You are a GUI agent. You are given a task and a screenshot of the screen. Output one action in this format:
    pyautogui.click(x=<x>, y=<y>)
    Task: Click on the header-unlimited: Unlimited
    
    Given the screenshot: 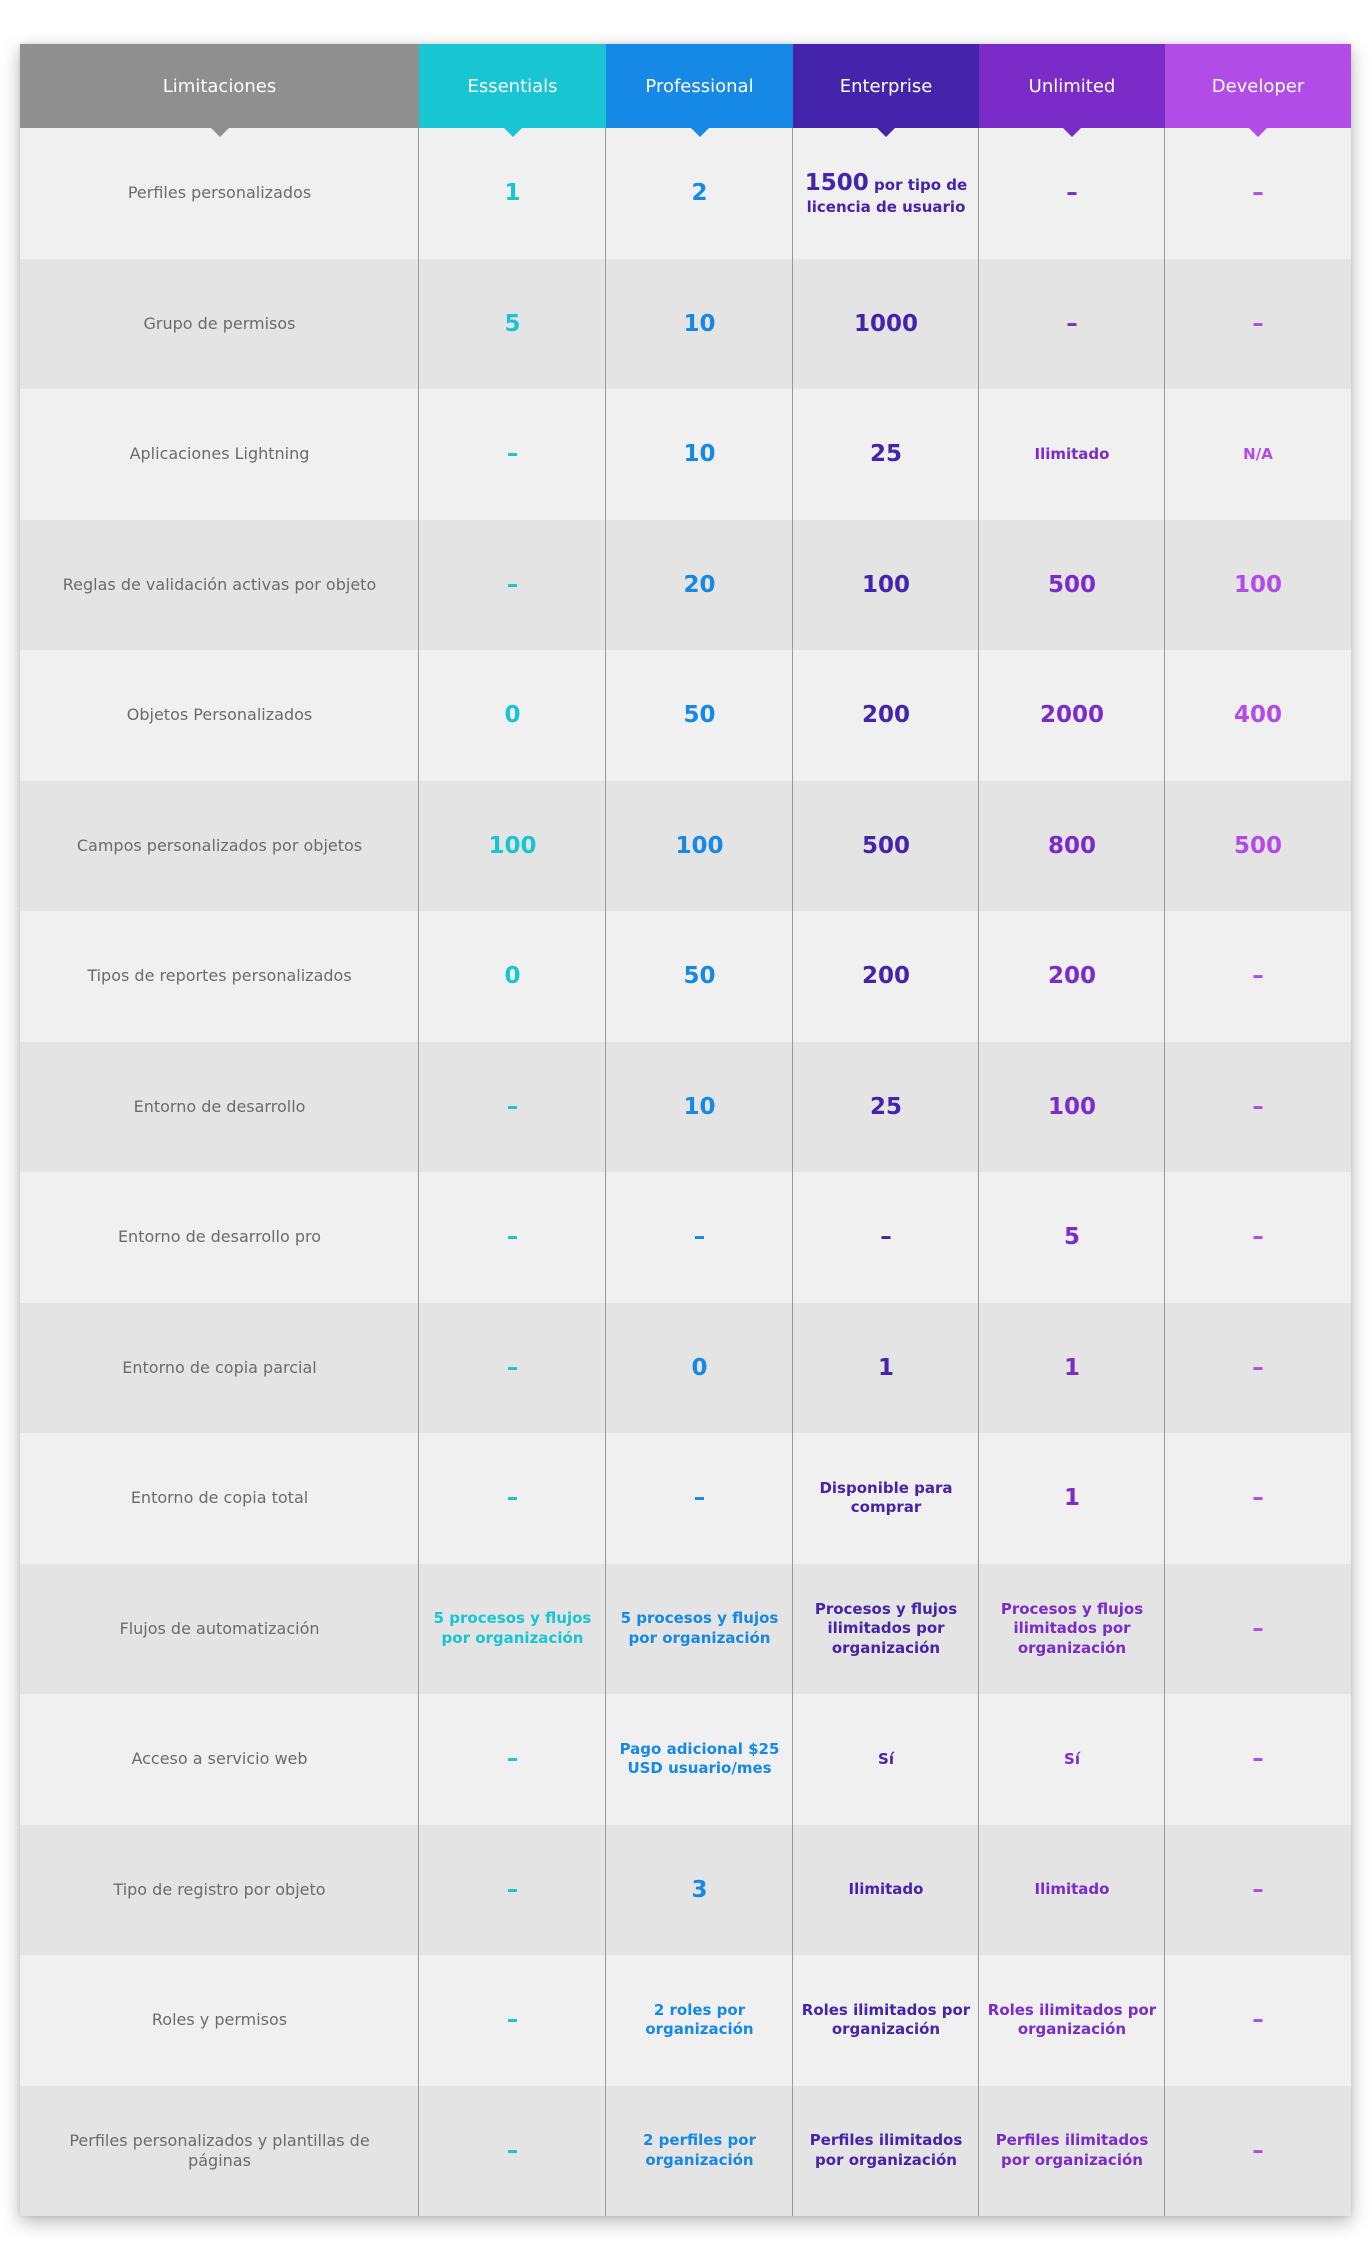 What is the action you would take?
    pyautogui.click(x=1072, y=90)
    